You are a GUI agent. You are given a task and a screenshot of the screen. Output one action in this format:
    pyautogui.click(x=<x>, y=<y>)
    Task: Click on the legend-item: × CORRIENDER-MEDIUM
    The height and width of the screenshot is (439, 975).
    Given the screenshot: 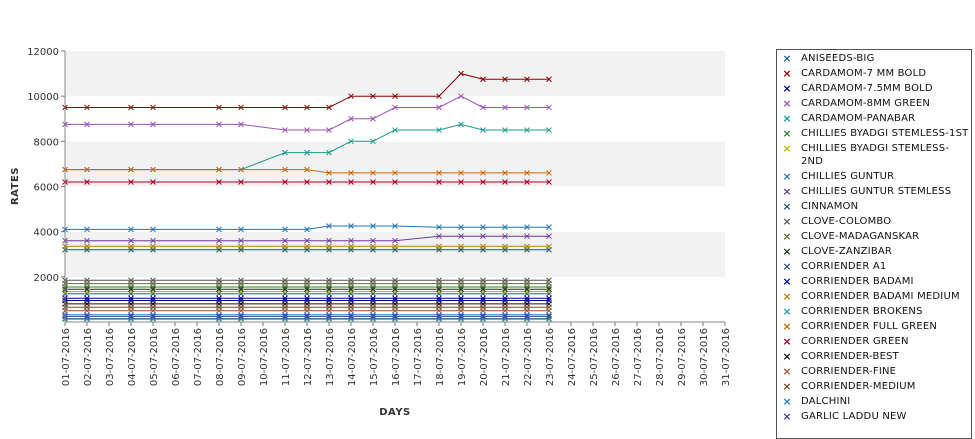 What is the action you would take?
    pyautogui.click(x=874, y=386)
    